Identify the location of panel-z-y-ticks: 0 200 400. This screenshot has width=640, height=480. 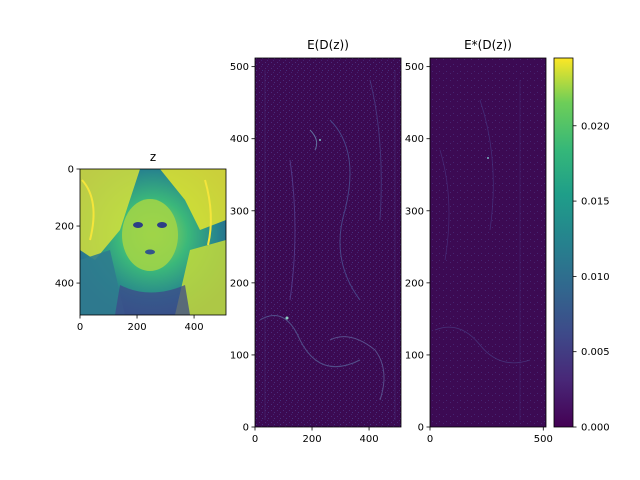
(67, 227).